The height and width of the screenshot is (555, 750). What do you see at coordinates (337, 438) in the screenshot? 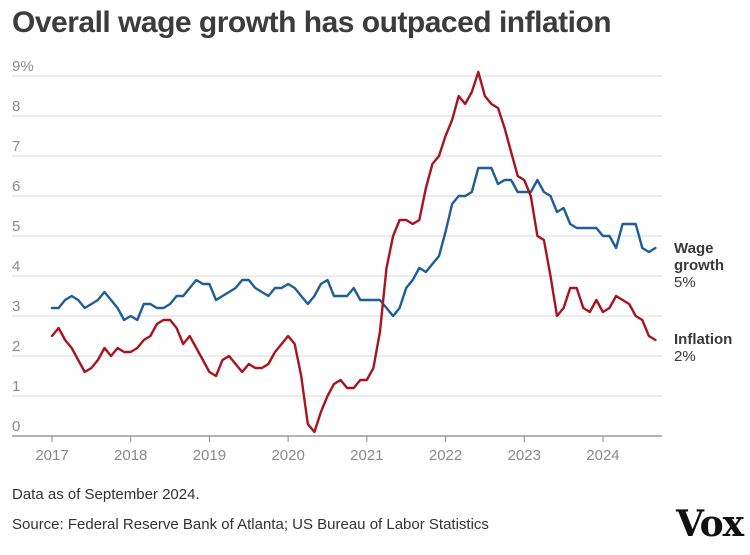
I see `x-axis` at bounding box center [337, 438].